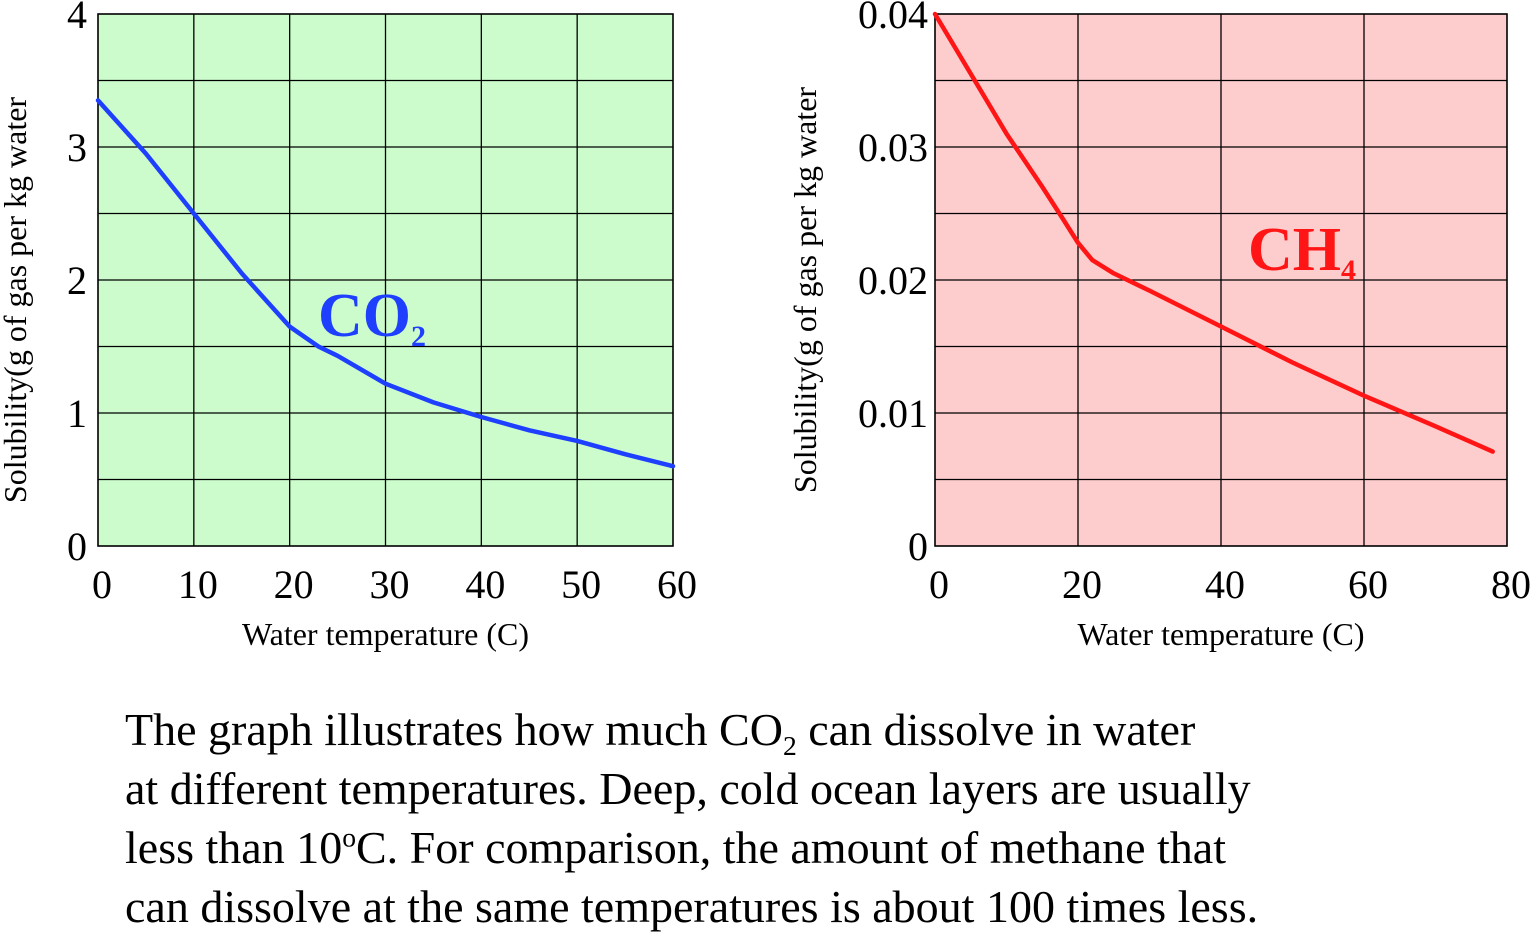 Image resolution: width=1536 pixels, height=938 pixels. Describe the element at coordinates (385, 634) in the screenshot. I see `co2-x-axis-label: Water temperature (C)` at that location.